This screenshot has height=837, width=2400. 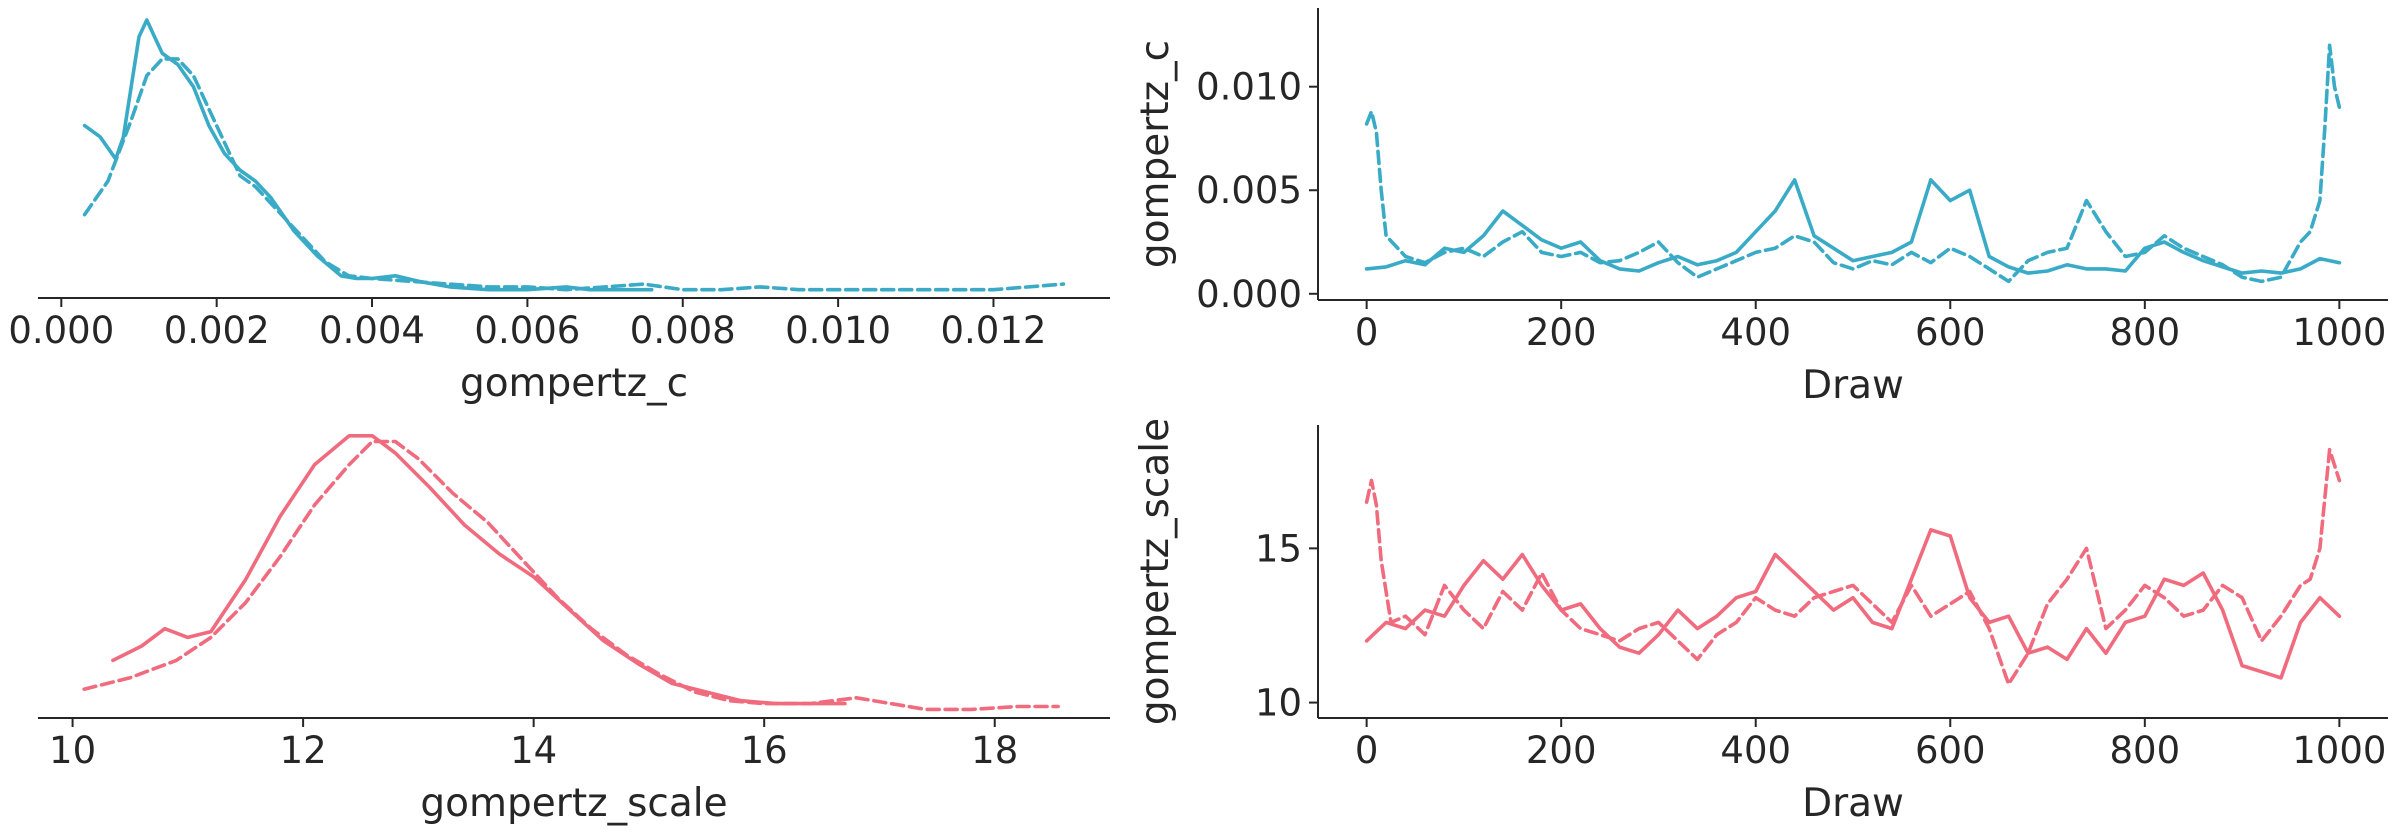 I want to click on y-tick-label: 10, so click(x=1278, y=703).